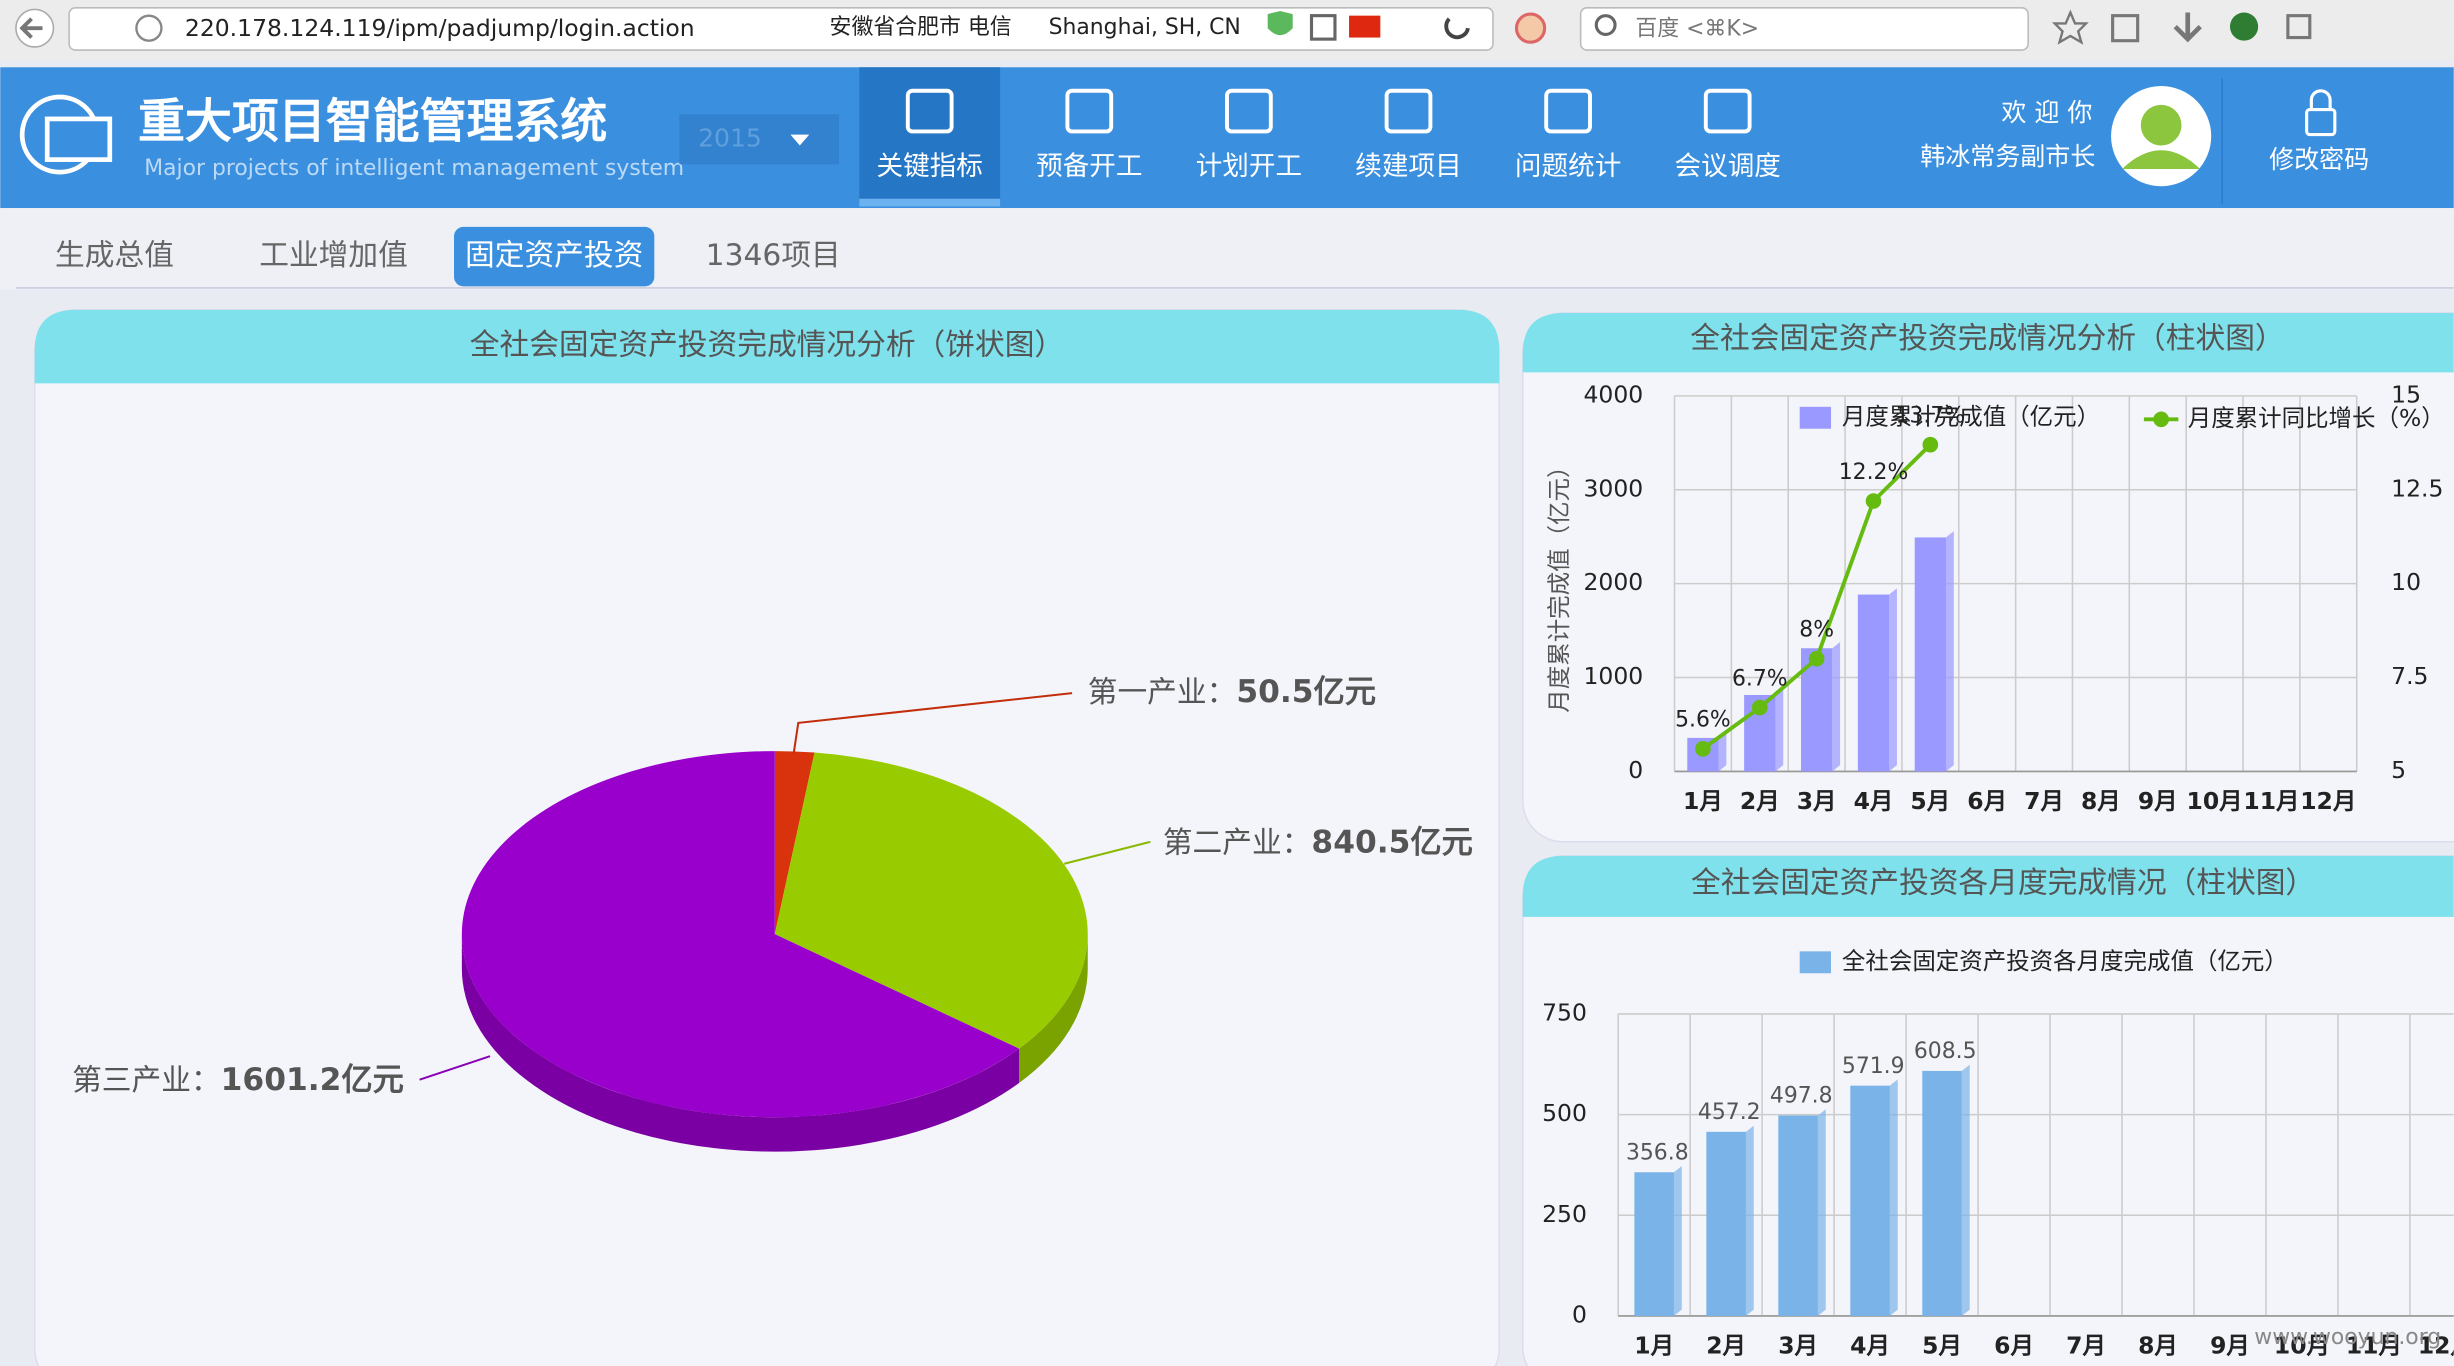  I want to click on y-axis-label: 月度累计完成值（亿元）, so click(1559, 584).